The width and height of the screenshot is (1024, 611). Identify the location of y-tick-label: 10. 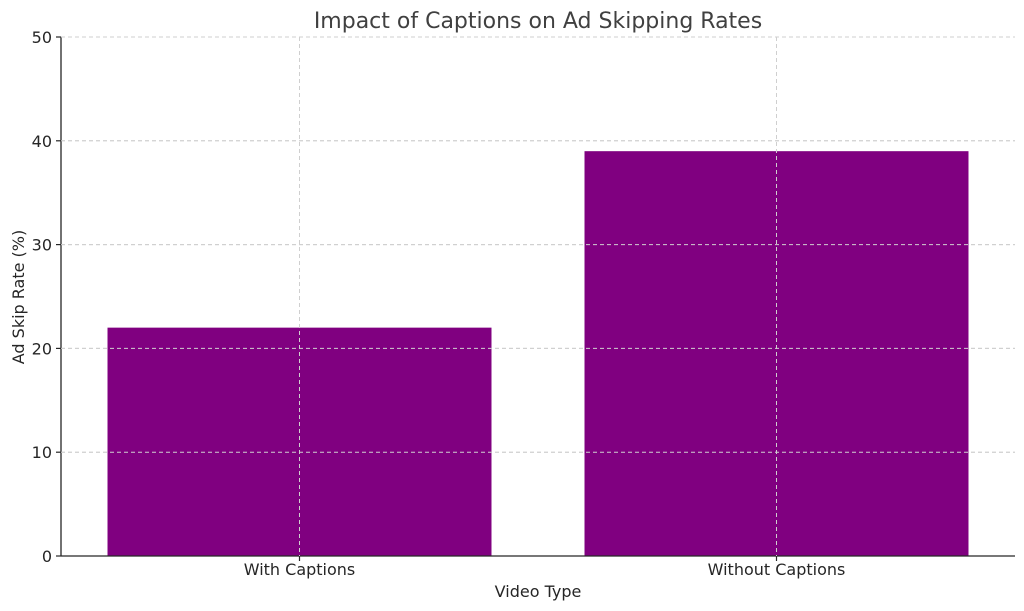
(42, 452).